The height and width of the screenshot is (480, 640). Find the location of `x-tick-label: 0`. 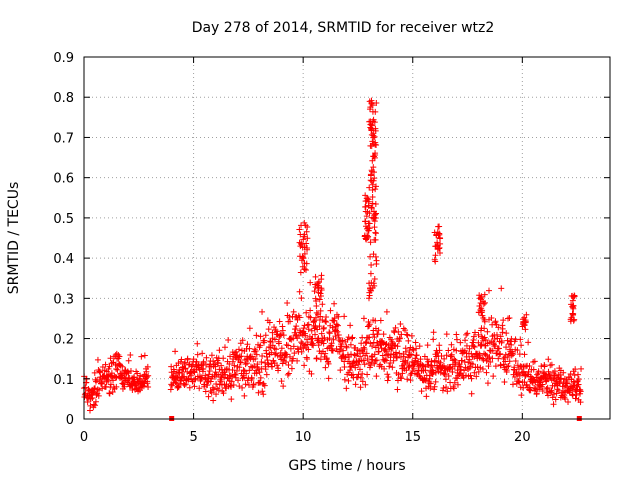

x-tick-label: 0 is located at coordinates (84, 437).